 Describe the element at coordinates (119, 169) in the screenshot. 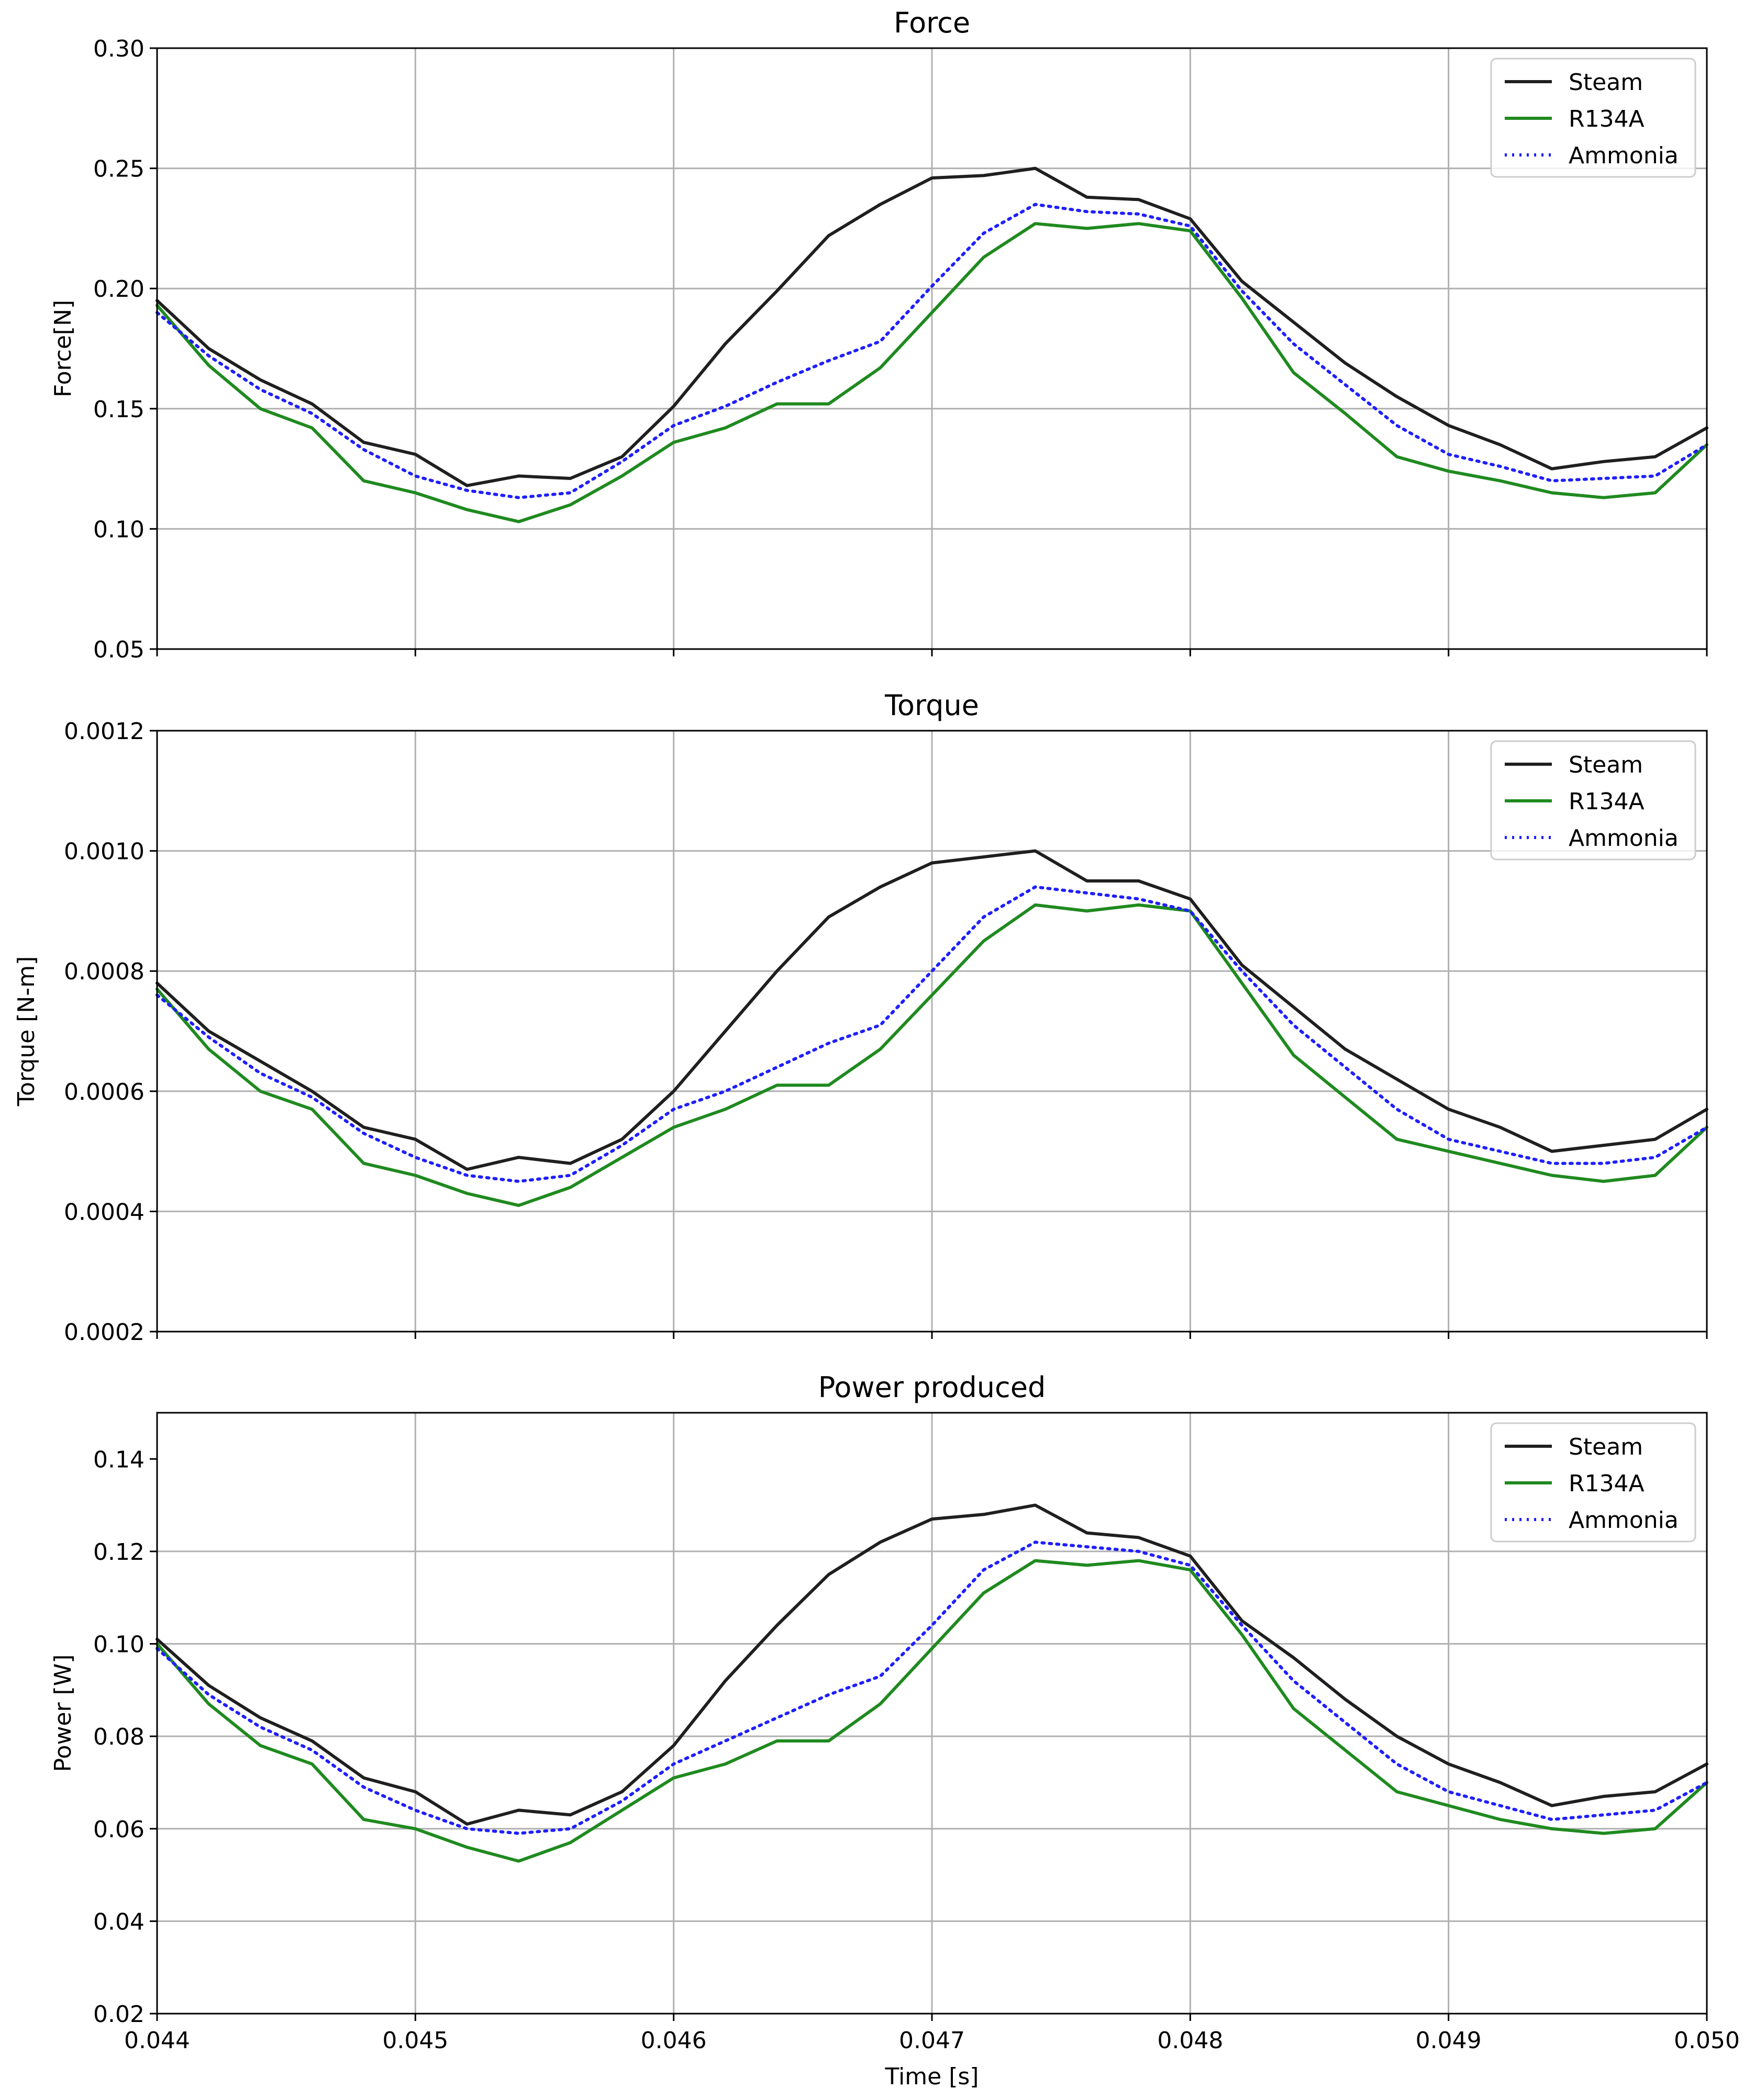

I see `force-y-tick-label: 0.25` at that location.